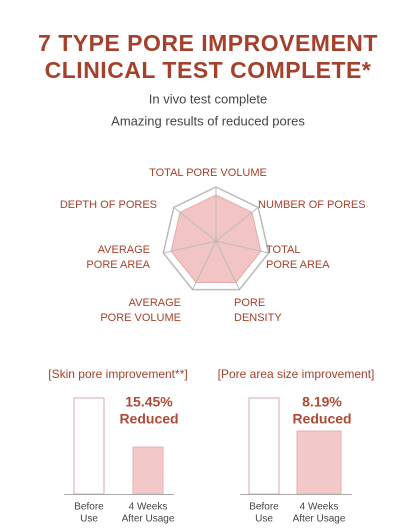 This screenshot has width=416, height=530. What do you see at coordinates (140, 318) in the screenshot?
I see `radar-label: PORE VOLUME` at bounding box center [140, 318].